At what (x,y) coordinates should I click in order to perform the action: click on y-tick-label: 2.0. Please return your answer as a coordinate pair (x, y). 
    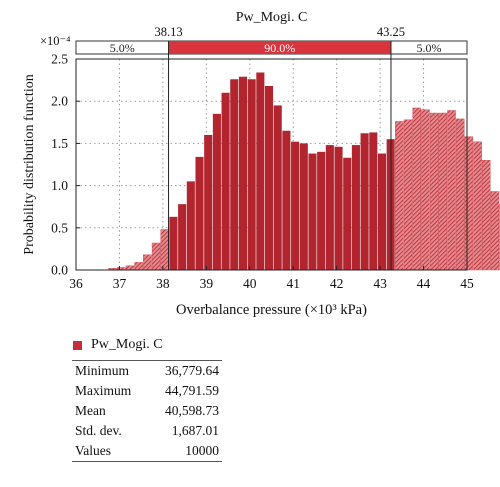
    Looking at the image, I should click on (59, 101).